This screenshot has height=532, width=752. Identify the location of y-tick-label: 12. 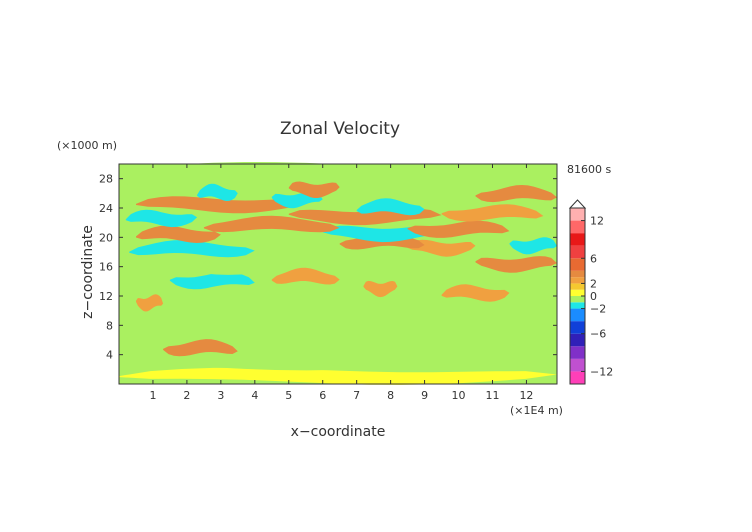
(106, 296).